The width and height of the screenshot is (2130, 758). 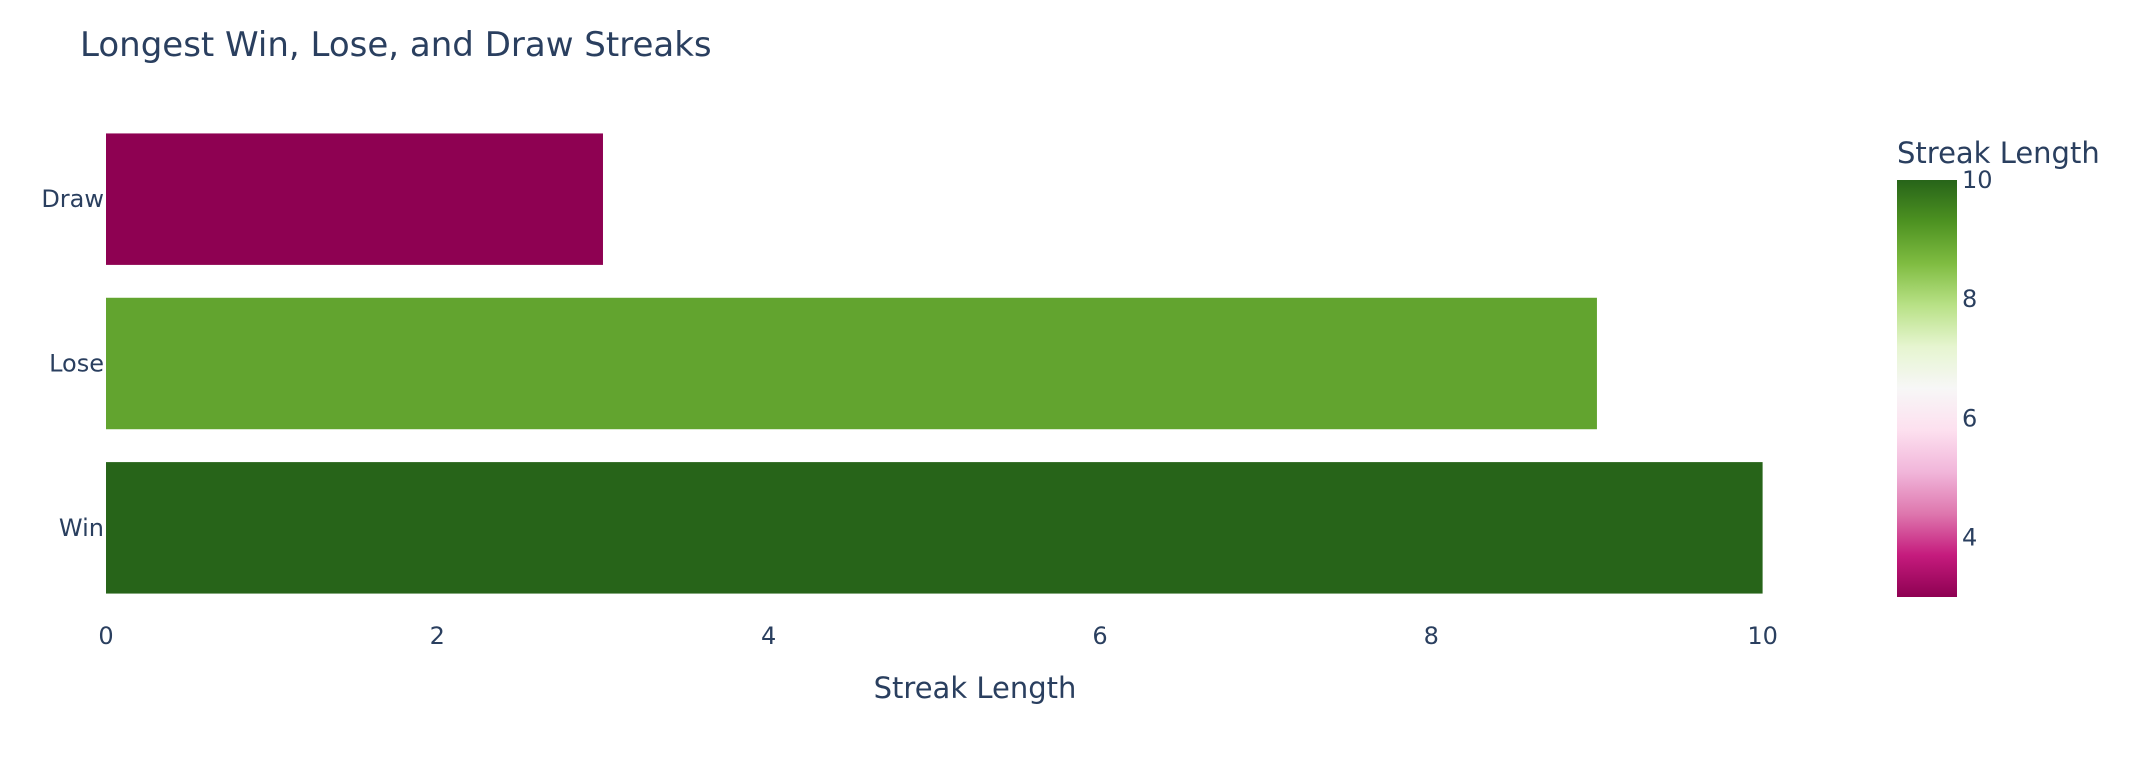 I want to click on colorbar-ticks: 4 6 8 10, so click(x=1977, y=358).